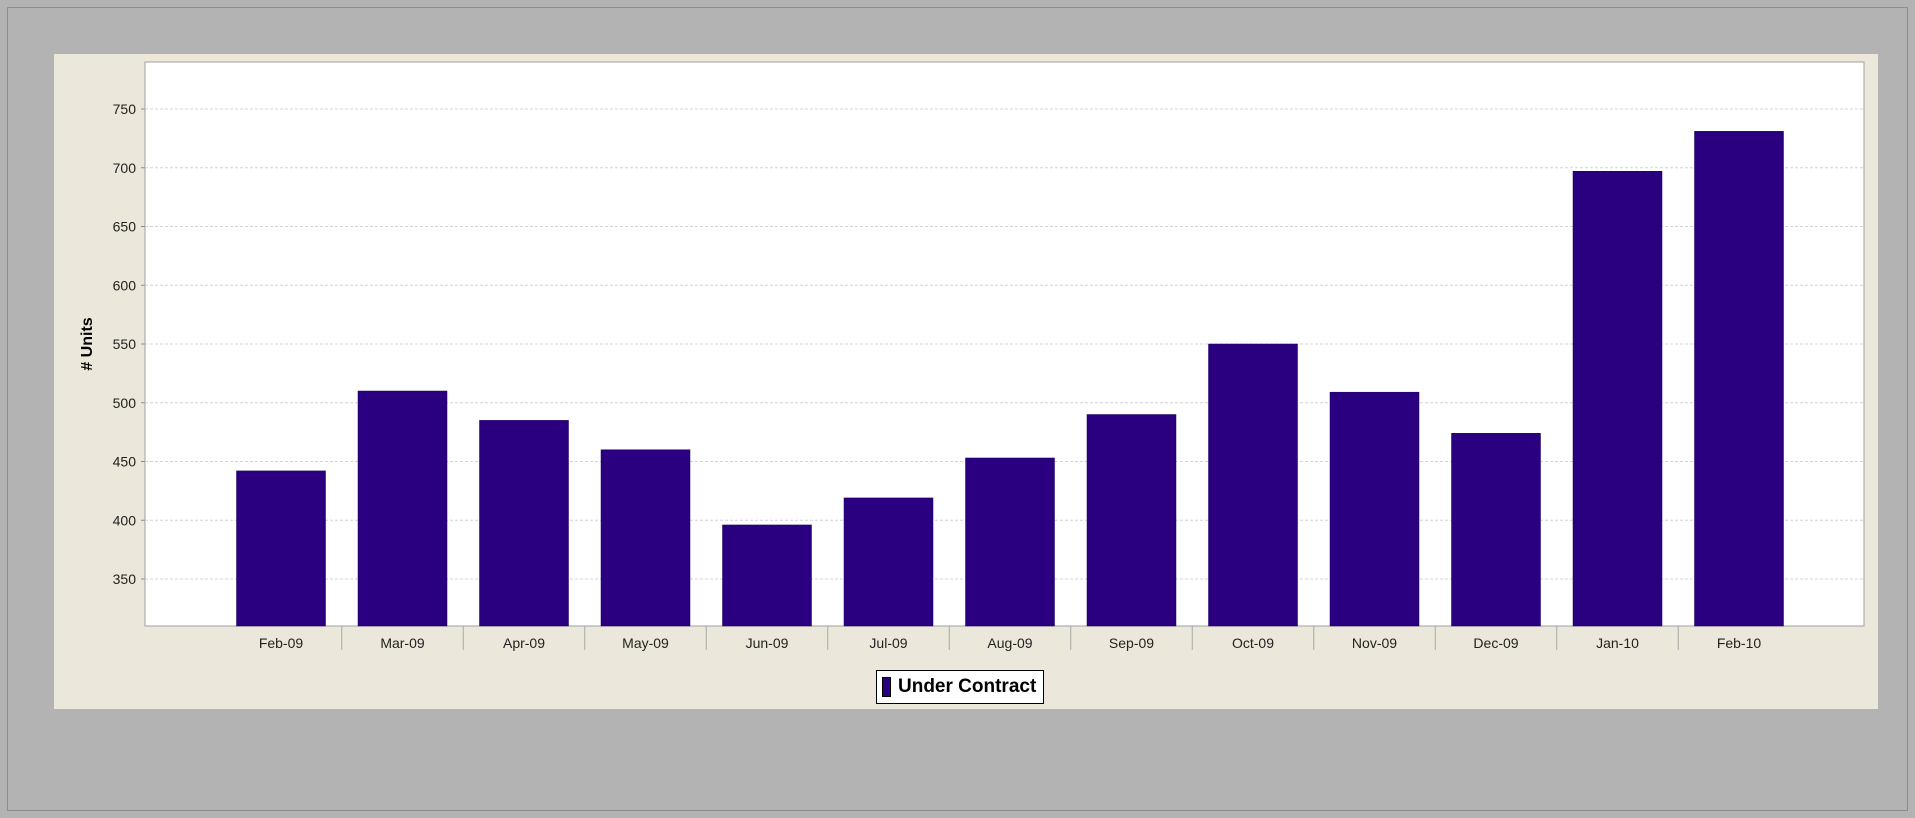 Image resolution: width=1915 pixels, height=818 pixels. I want to click on x-tick-label-may-09: May-09, so click(645, 643).